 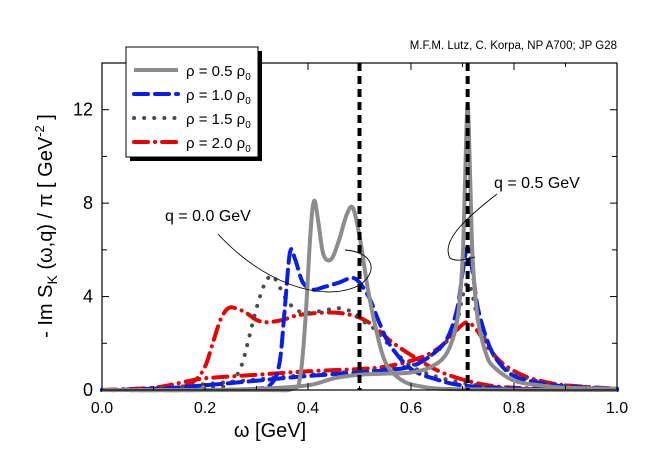 What do you see at coordinates (411, 408) in the screenshot?
I see `x-tick-label: 0.6` at bounding box center [411, 408].